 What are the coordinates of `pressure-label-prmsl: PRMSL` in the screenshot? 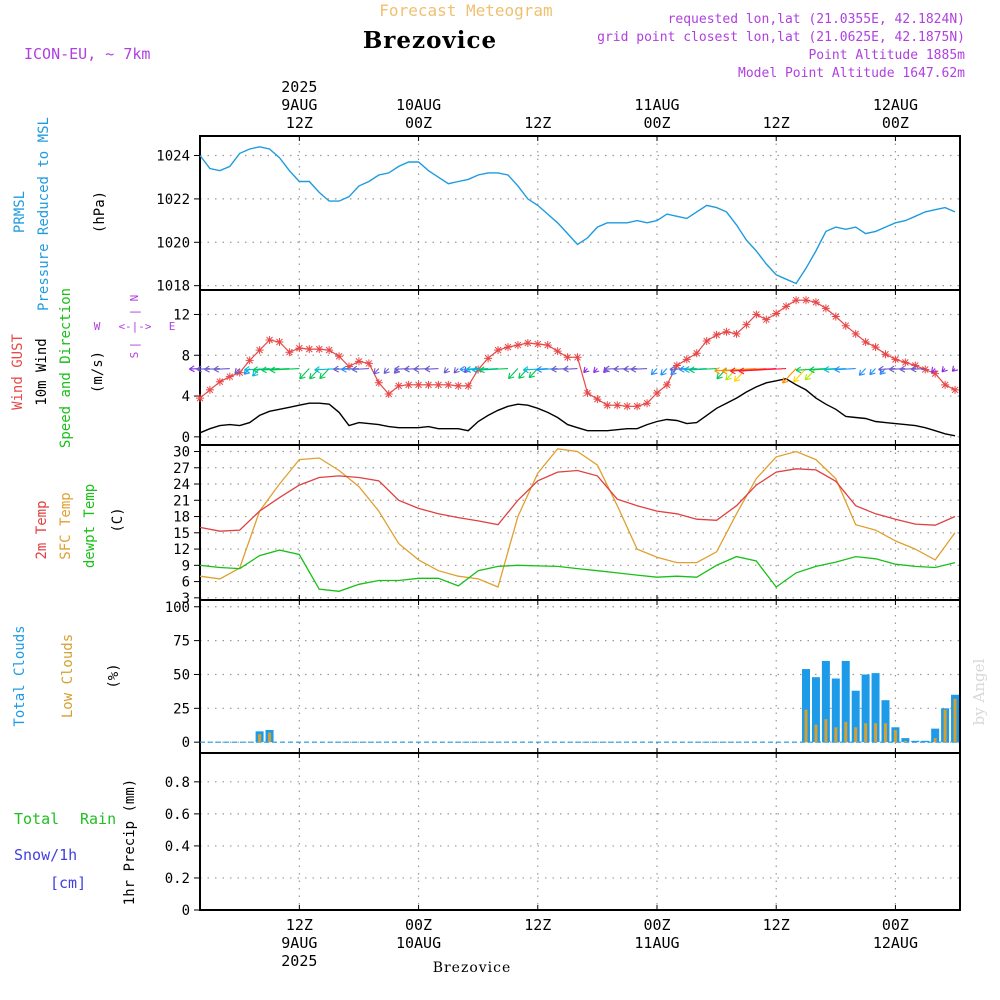 It's located at (20, 212).